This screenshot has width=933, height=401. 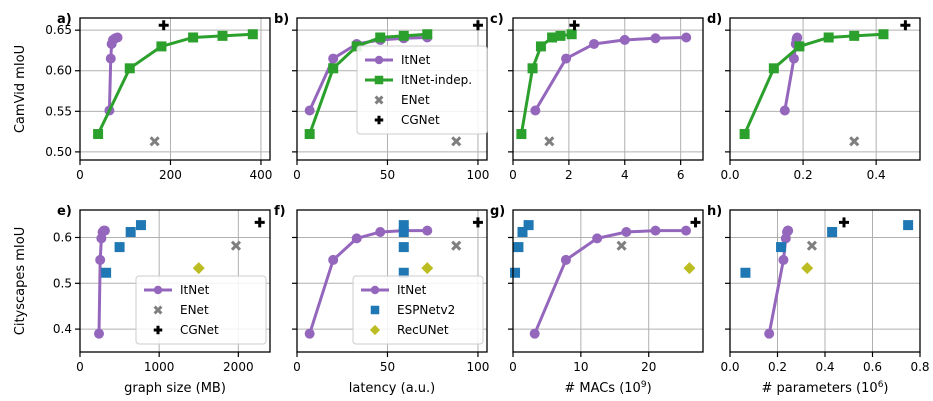 I want to click on legend-item-enet: ENet, so click(x=181, y=310).